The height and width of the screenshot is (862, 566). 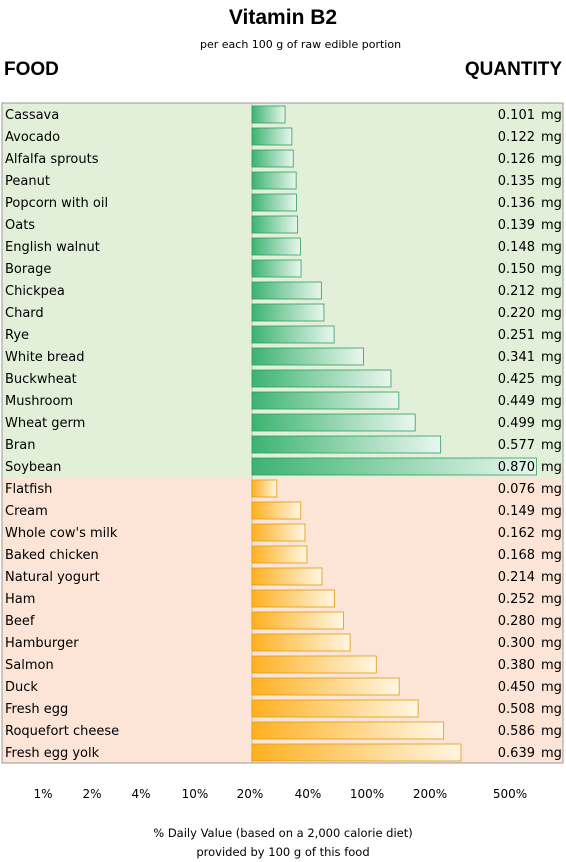 I want to click on food-label: English walnut, so click(x=52, y=247).